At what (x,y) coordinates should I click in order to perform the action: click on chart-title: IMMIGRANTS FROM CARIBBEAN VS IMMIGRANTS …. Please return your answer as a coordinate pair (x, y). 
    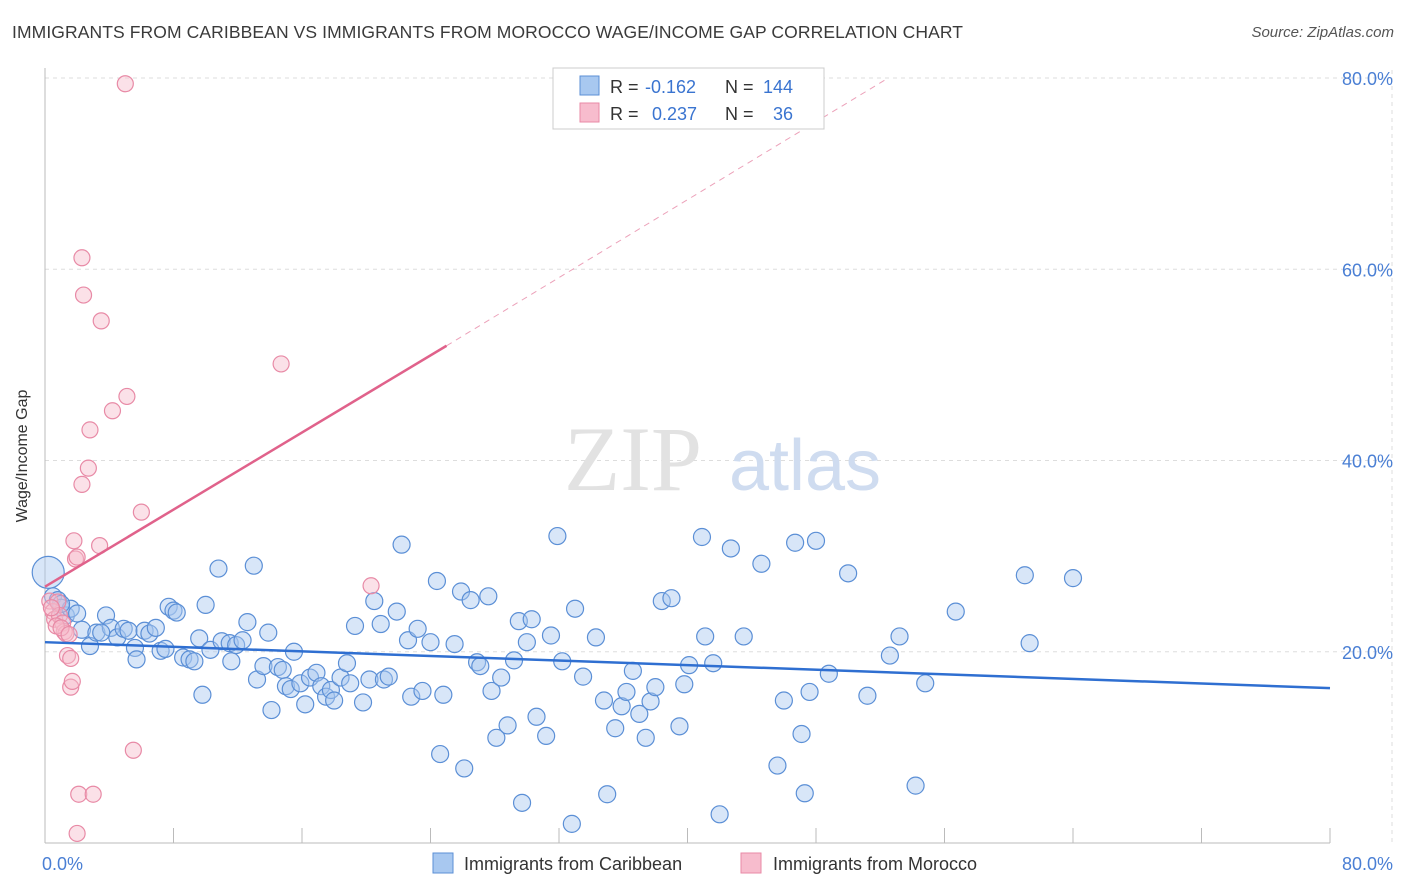
    Looking at the image, I should click on (488, 32).